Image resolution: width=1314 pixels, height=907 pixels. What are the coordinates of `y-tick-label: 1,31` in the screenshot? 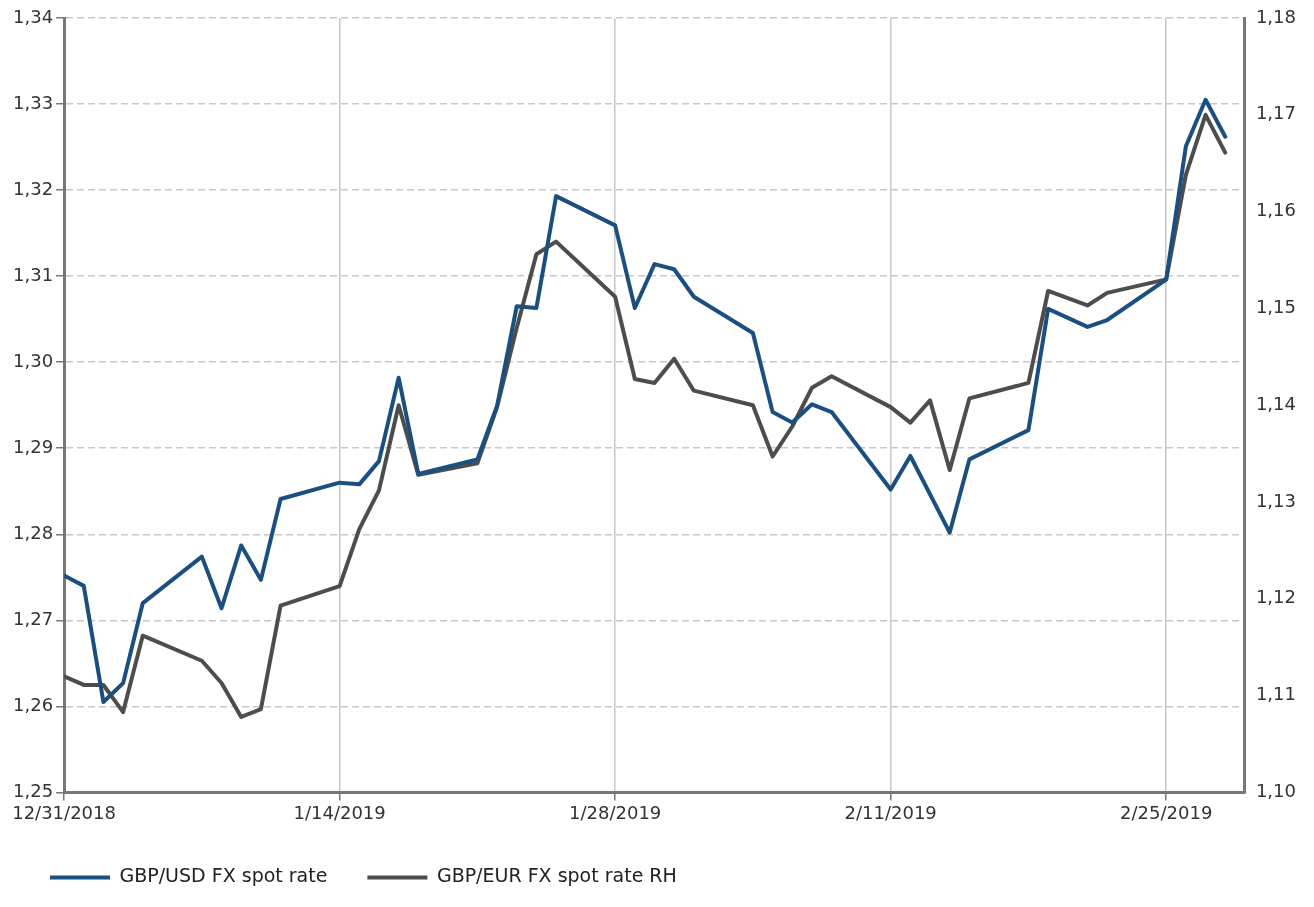 It's located at (33, 274).